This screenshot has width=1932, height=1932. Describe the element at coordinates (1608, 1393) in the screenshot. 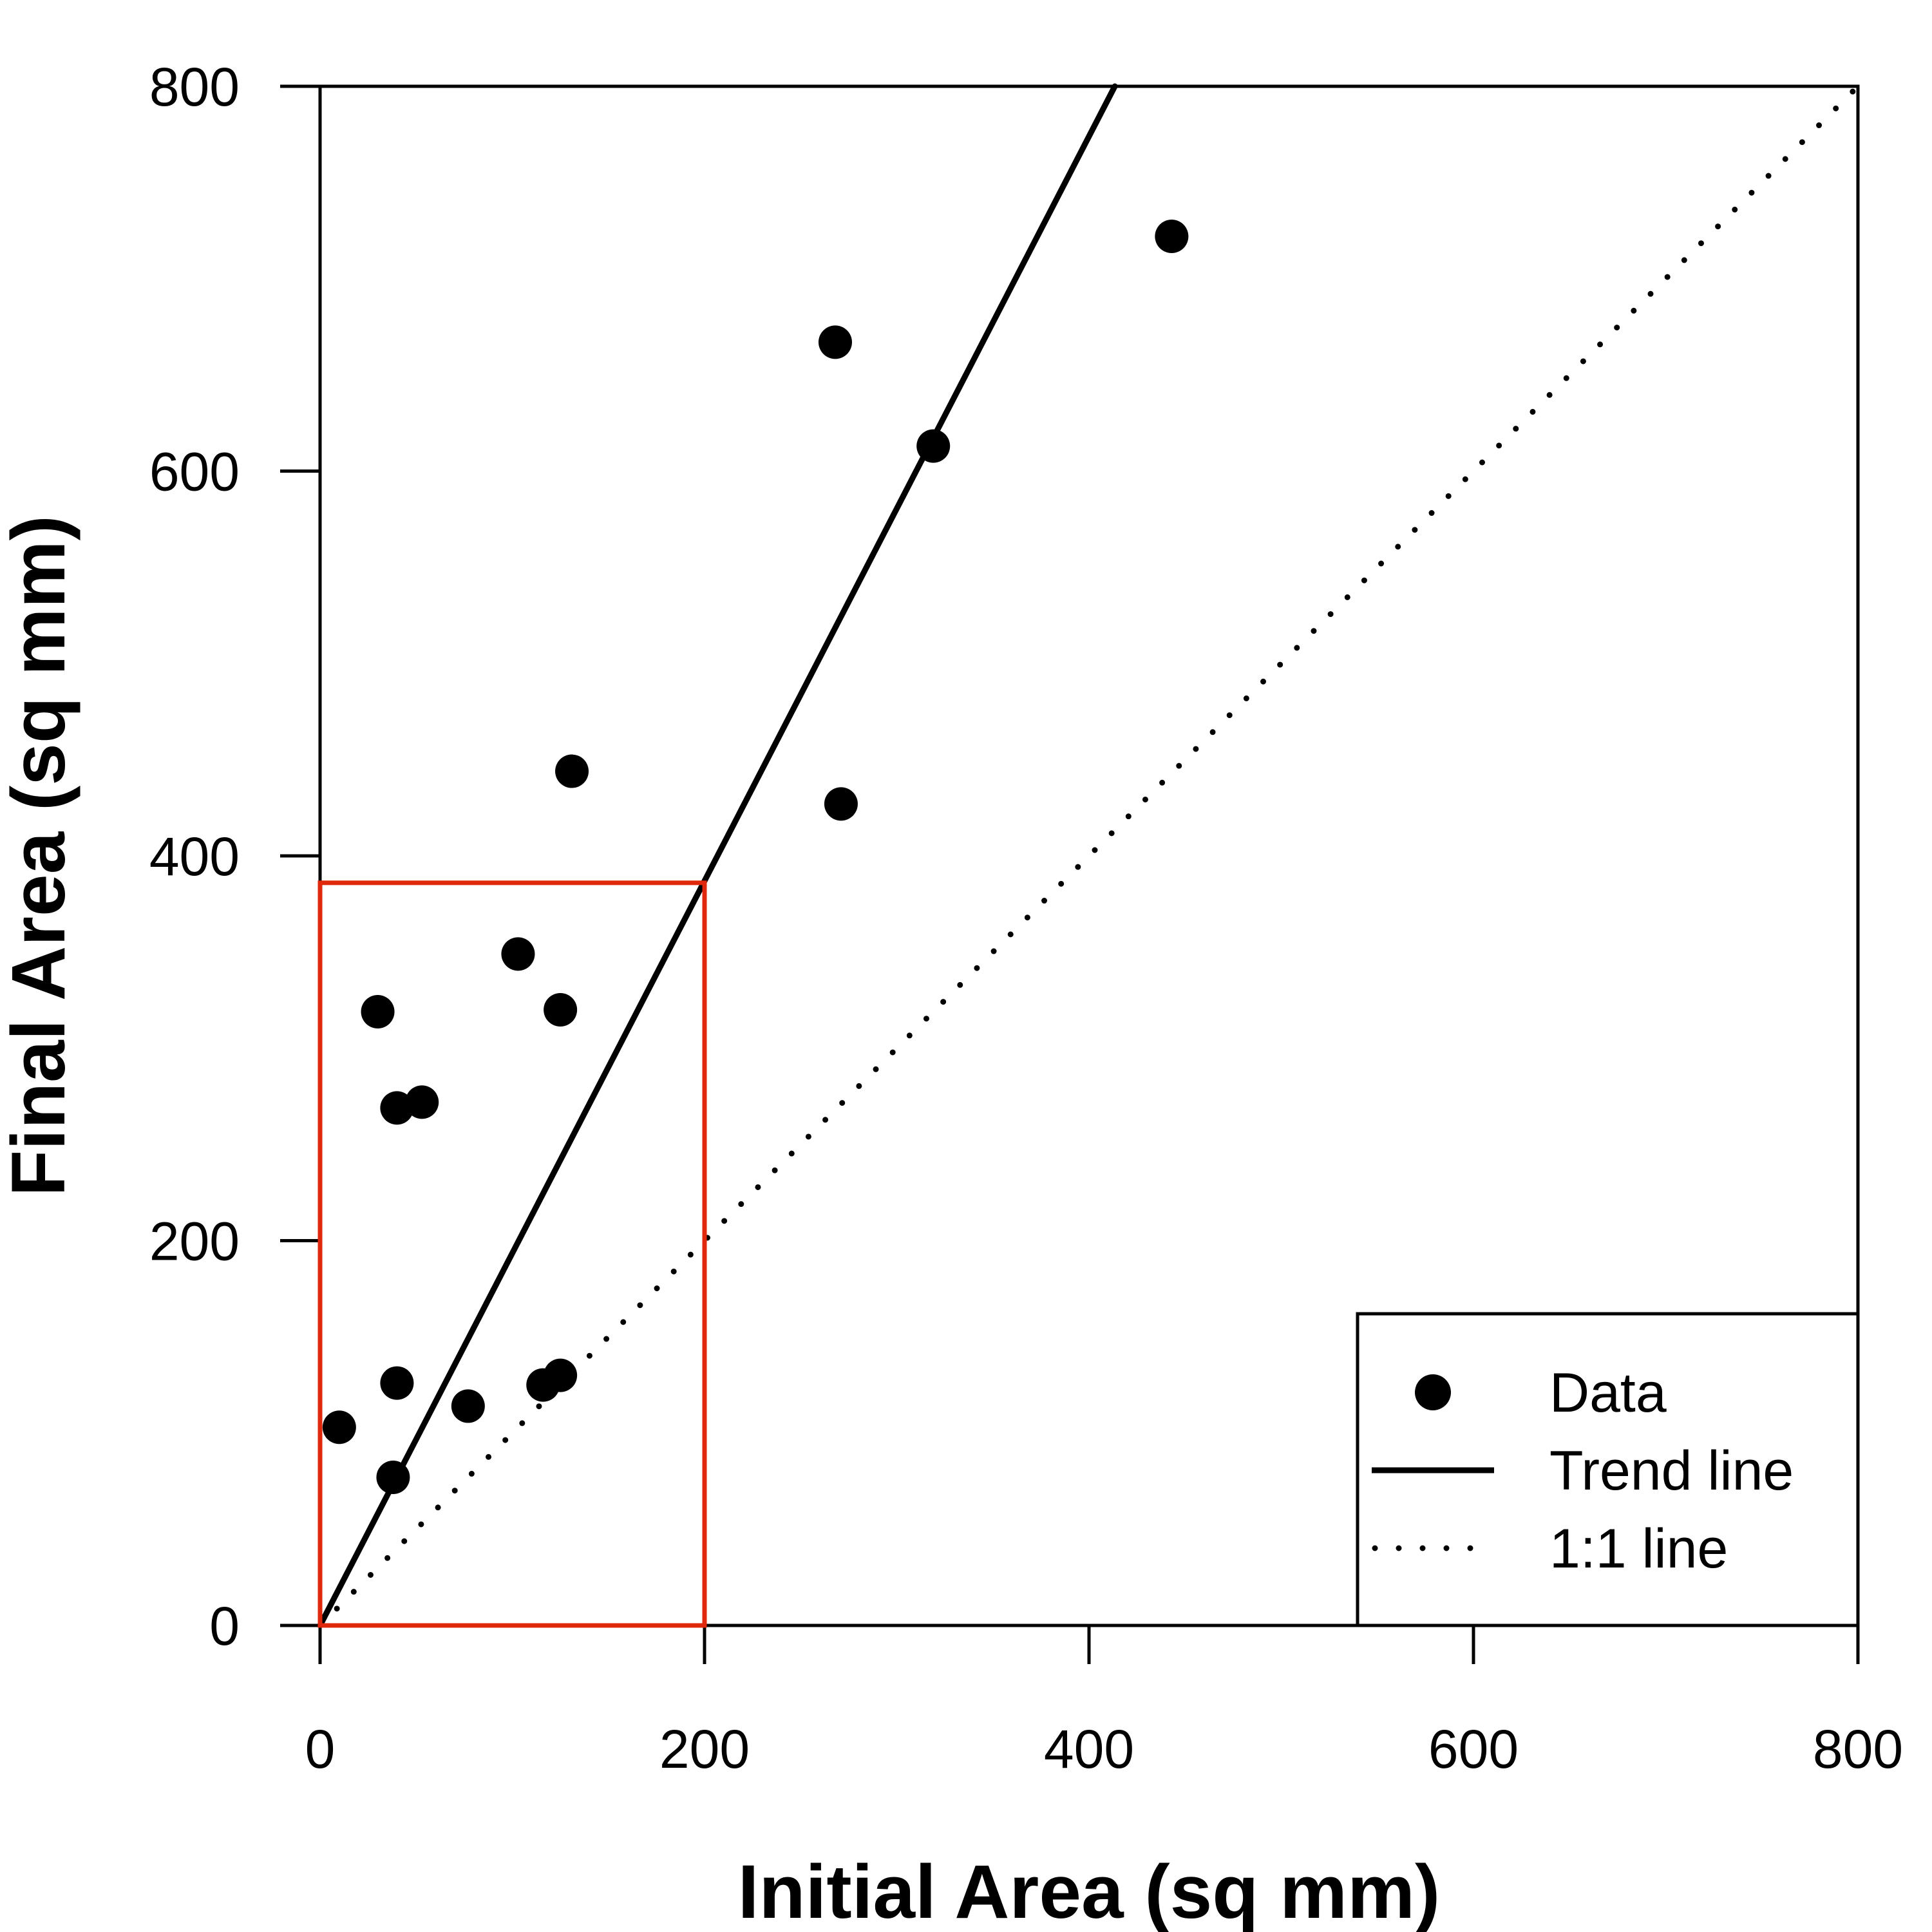

I see `legend-data-label: Data` at that location.